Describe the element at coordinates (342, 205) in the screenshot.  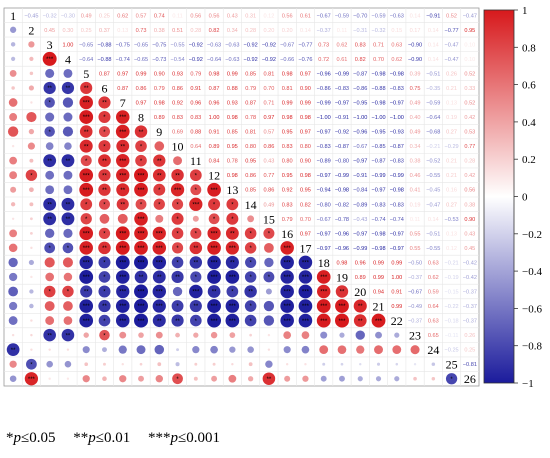
I see `coef-label: −0.82` at that location.